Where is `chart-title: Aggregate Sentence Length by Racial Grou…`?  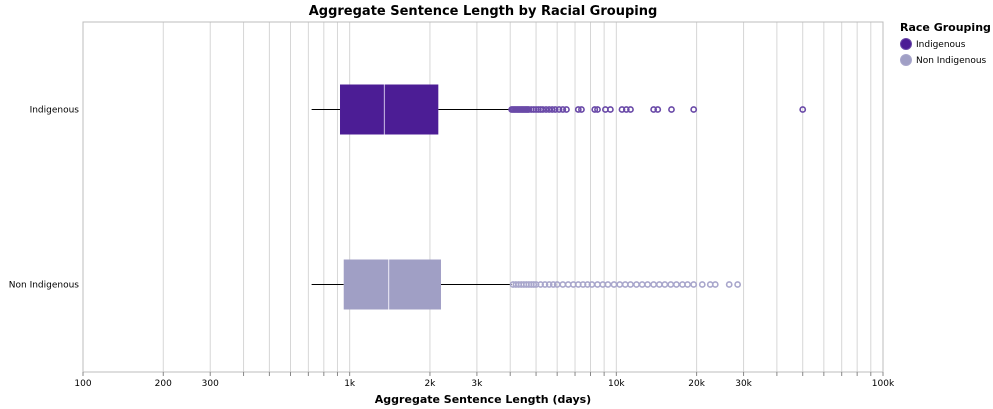
chart-title: Aggregate Sentence Length by Racial Grou… is located at coordinates (483, 11).